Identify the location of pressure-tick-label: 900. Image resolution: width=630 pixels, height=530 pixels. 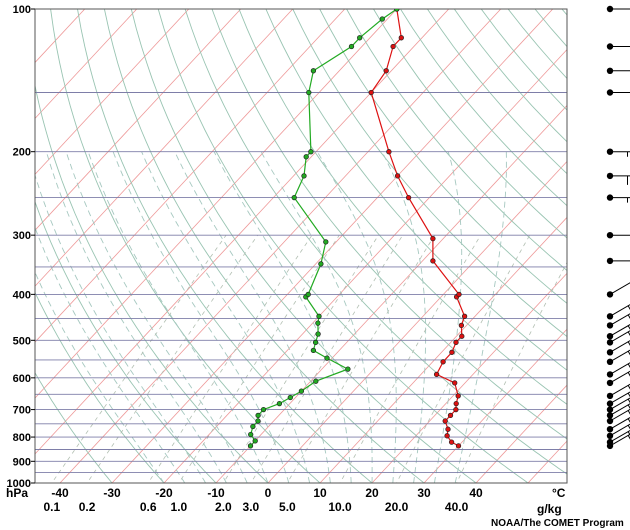
(22, 462).